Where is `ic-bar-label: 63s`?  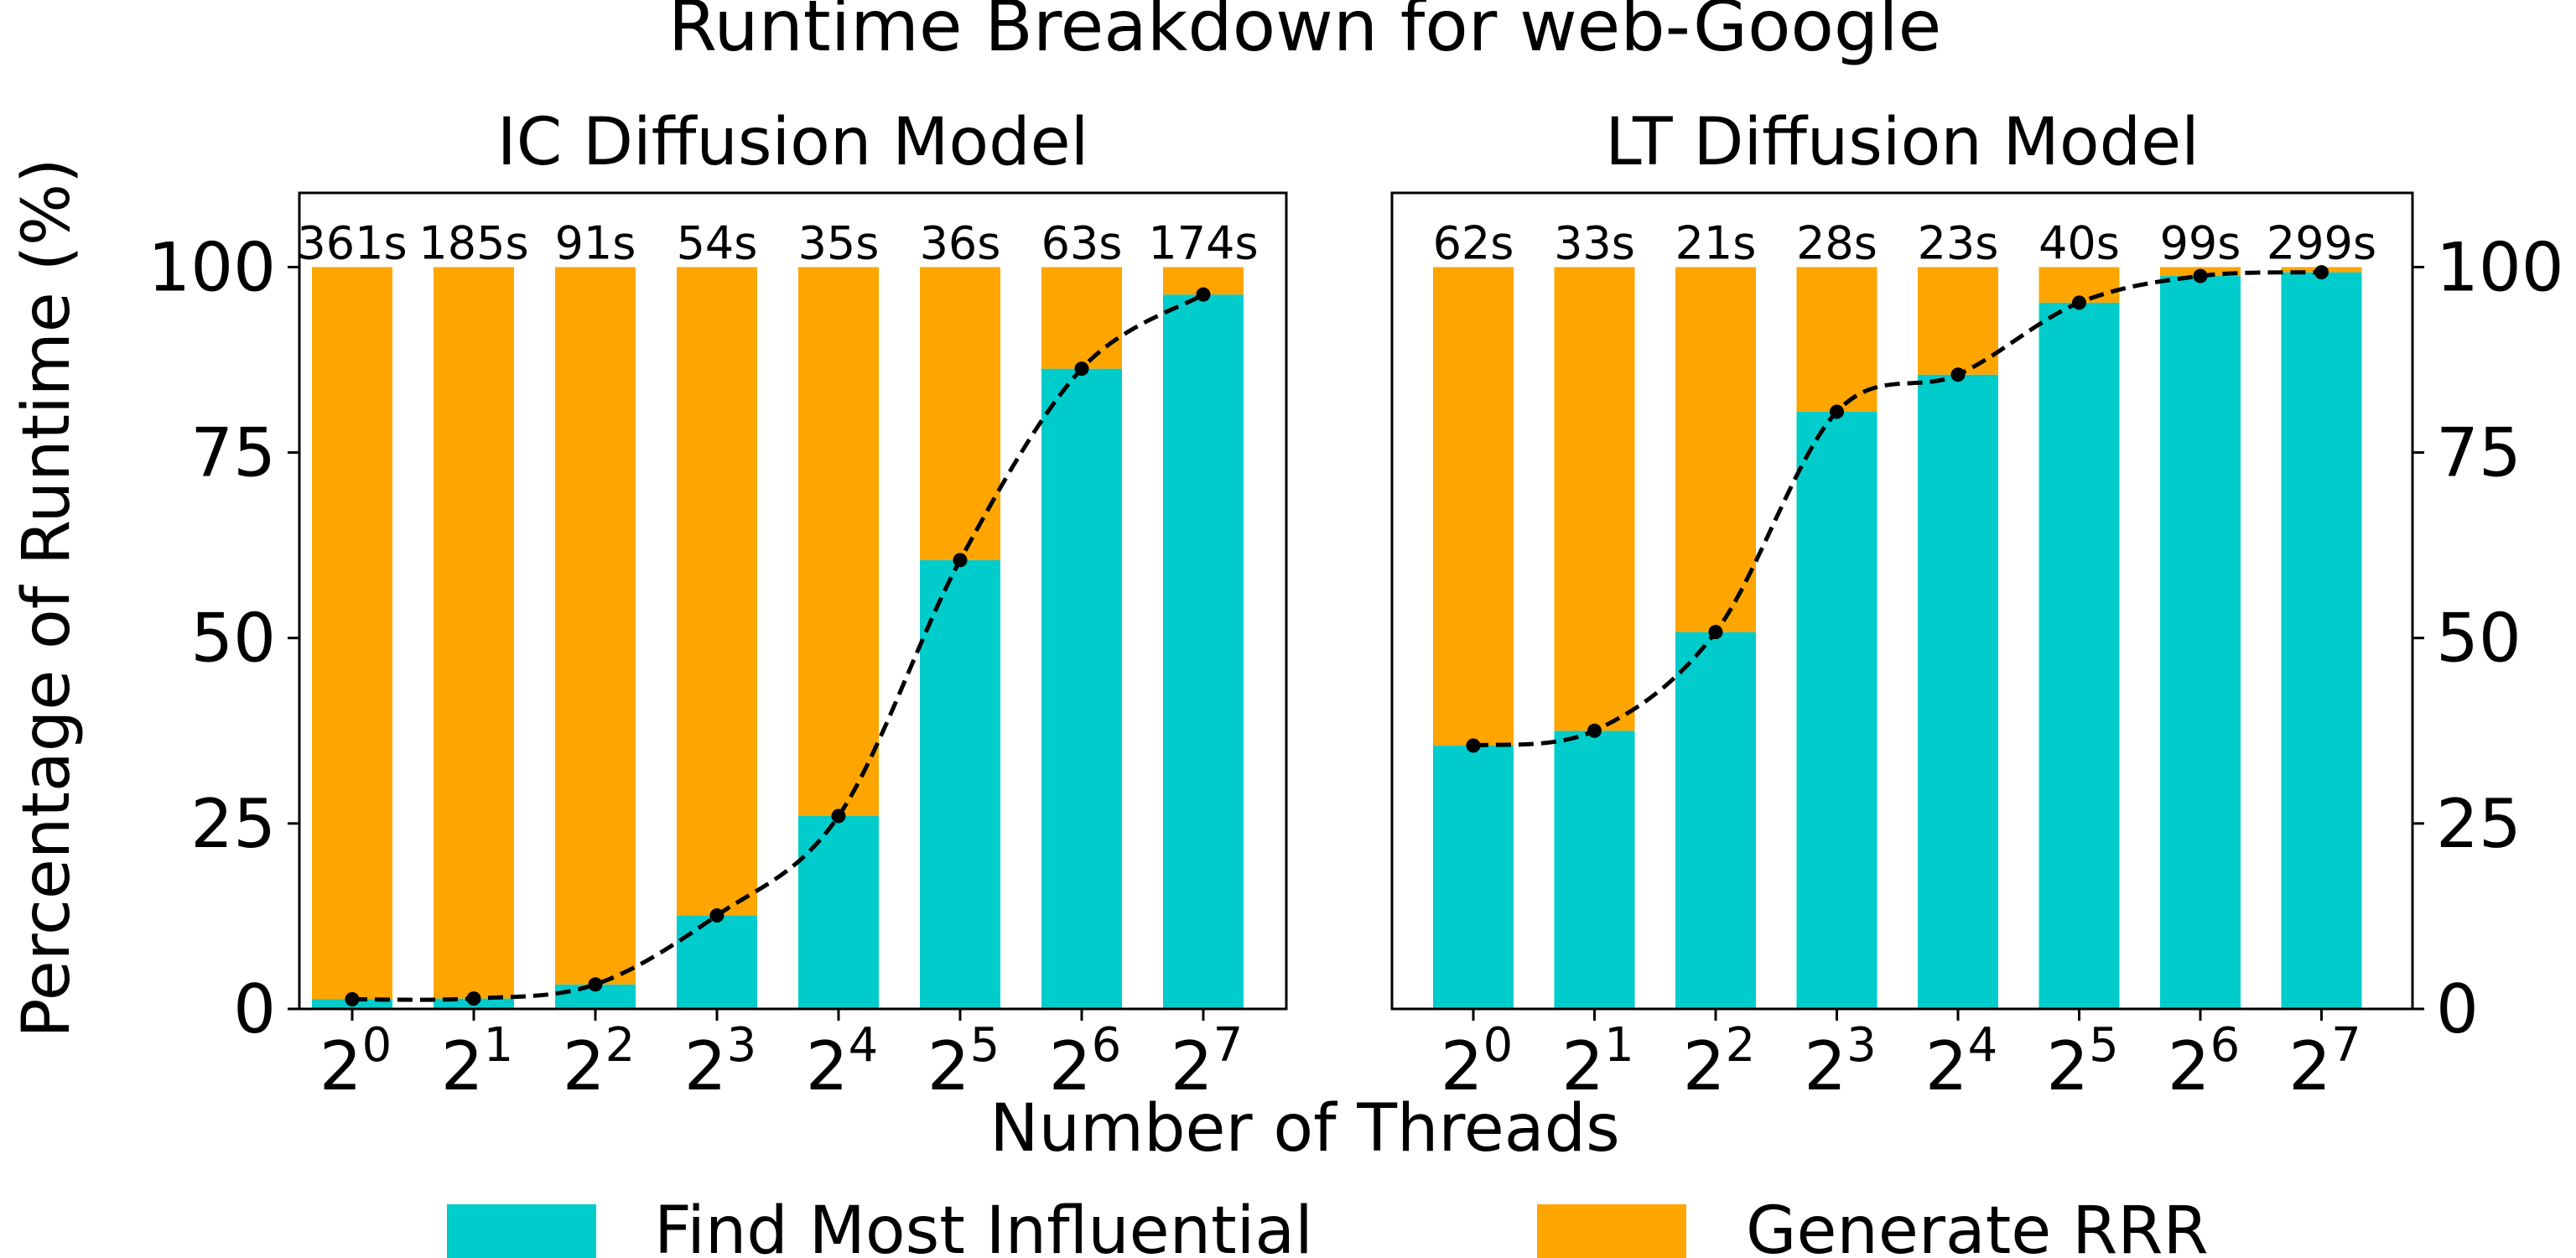
ic-bar-label: 63s is located at coordinates (1082, 242).